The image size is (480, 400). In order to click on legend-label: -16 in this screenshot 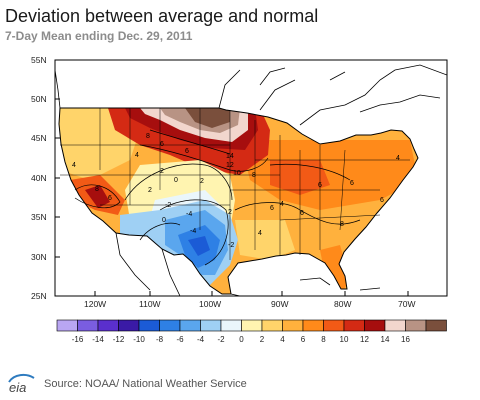, I will do `click(78, 339)`.